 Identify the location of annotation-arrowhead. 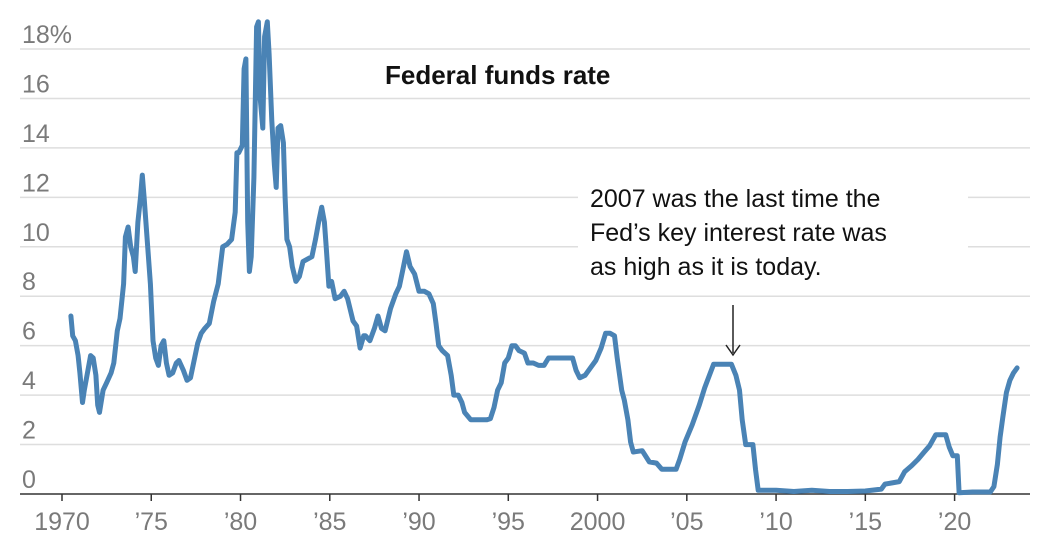
(733, 350).